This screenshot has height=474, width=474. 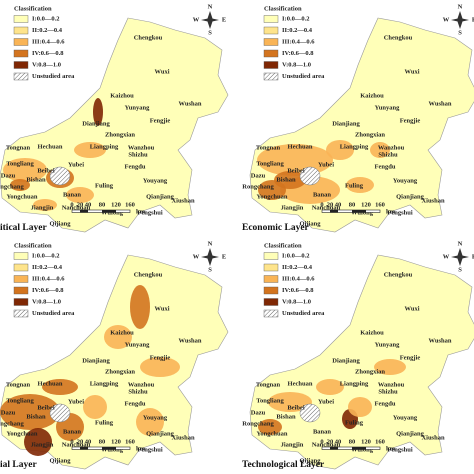 What do you see at coordinates (155, 180) in the screenshot?
I see `place-label: Youyang` at bounding box center [155, 180].